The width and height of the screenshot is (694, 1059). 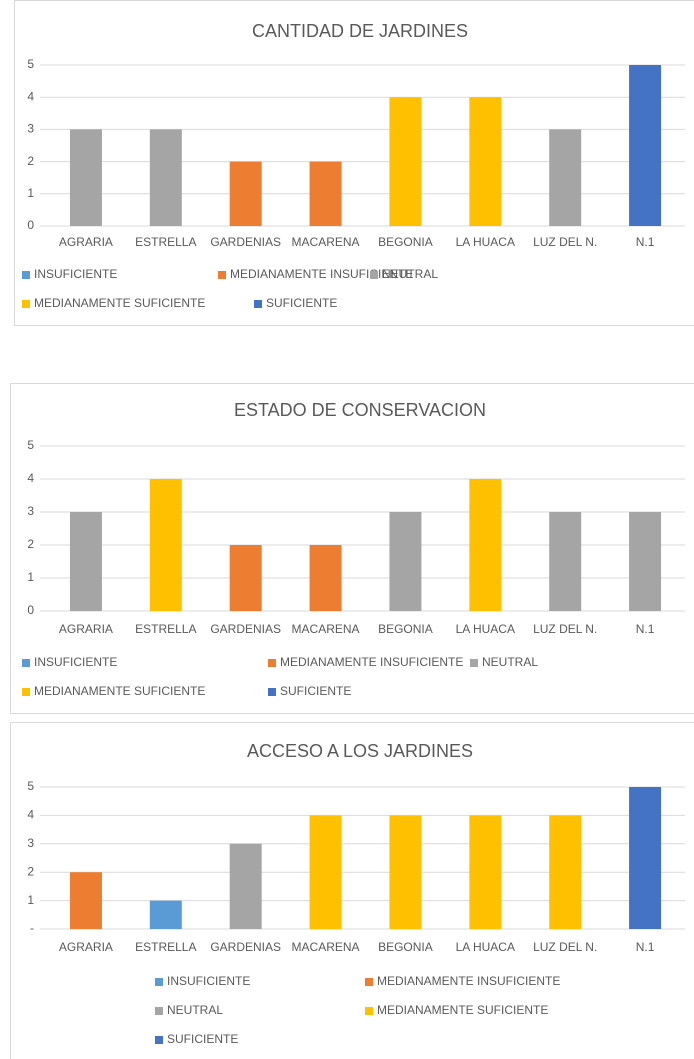 I want to click on chart-title: CANTIDAD DE JARDINES, so click(x=360, y=31).